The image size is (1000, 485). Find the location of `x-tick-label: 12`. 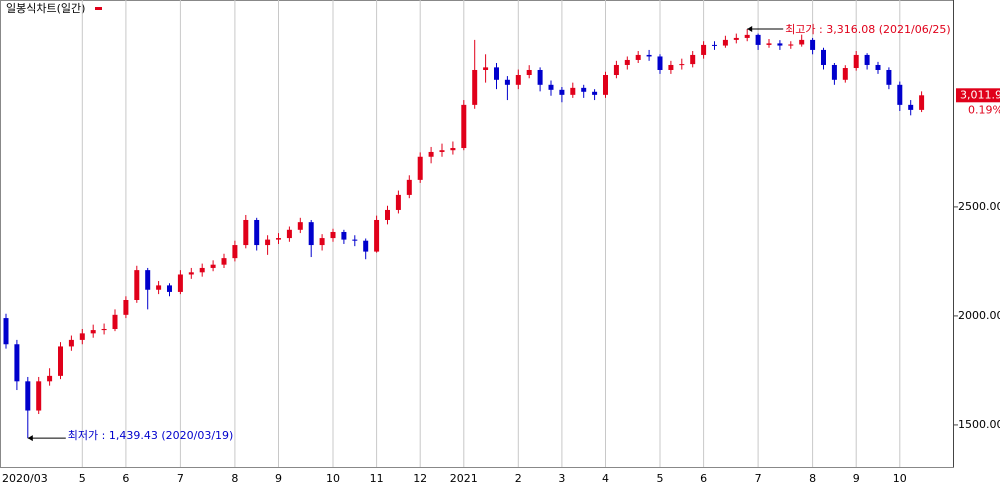

x-tick-label: 12 is located at coordinates (420, 478).